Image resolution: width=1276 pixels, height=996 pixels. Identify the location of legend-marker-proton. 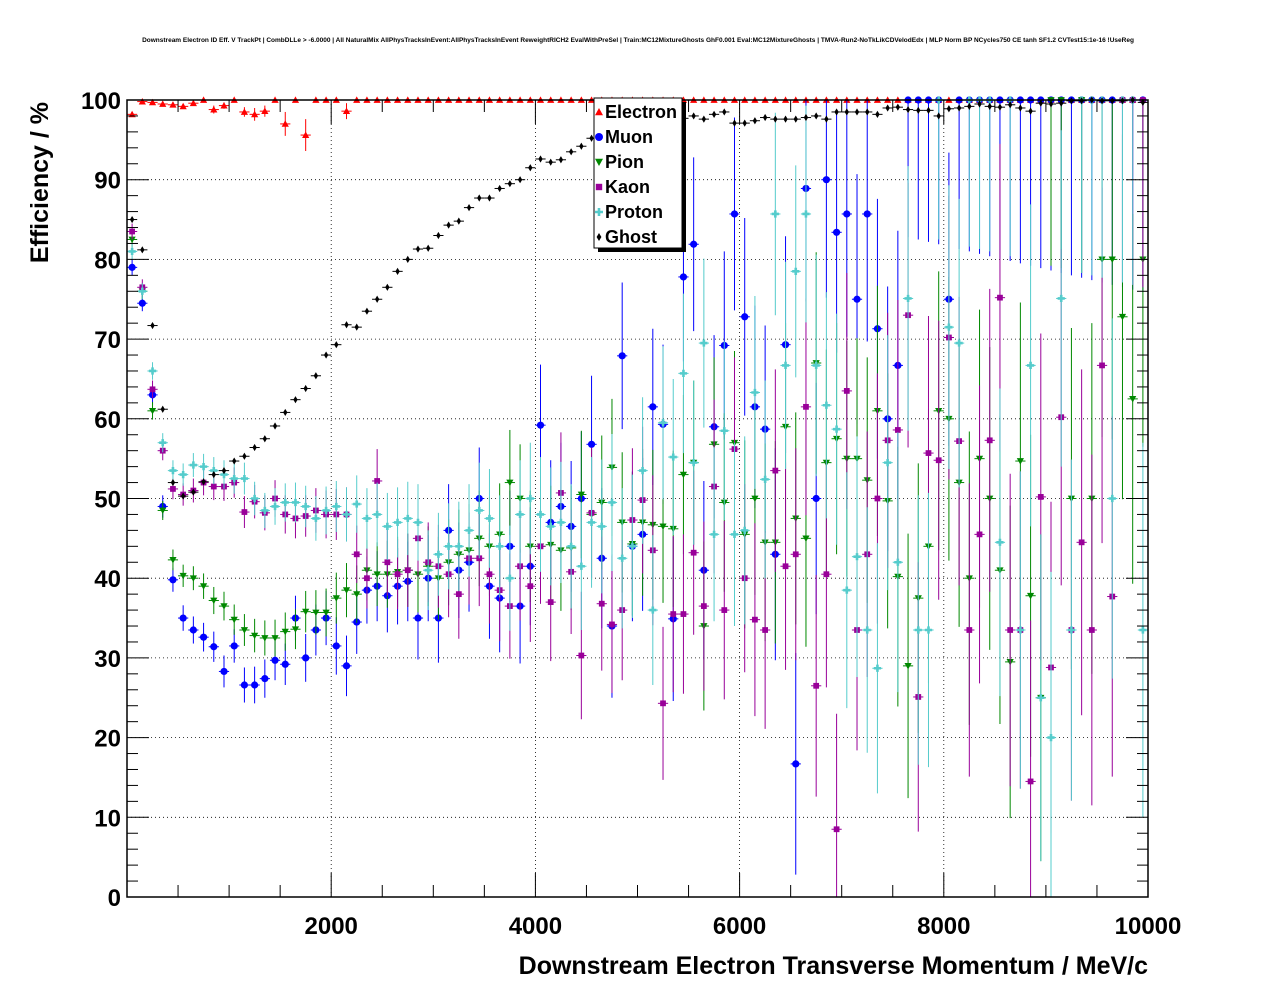
(599, 212).